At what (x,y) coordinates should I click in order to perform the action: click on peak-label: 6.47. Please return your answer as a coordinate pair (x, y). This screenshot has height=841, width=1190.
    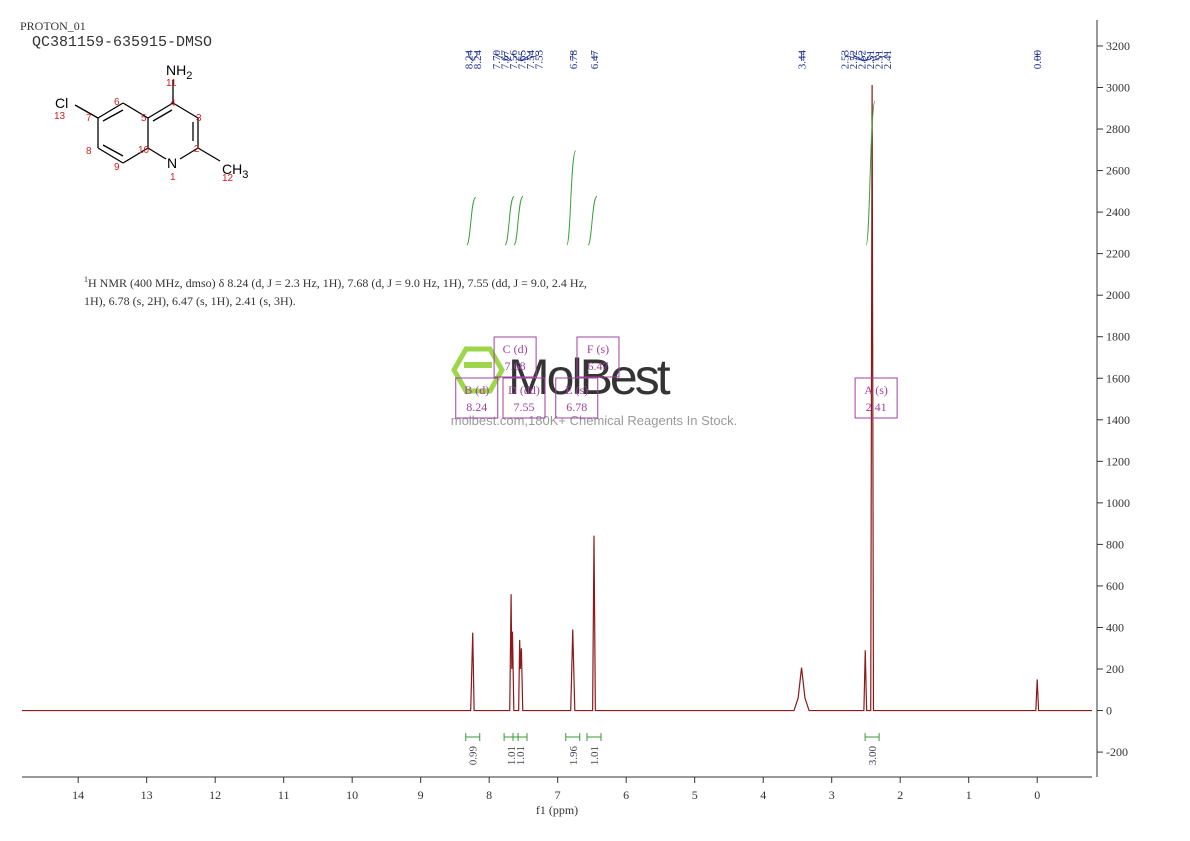
    Looking at the image, I should click on (595, 60).